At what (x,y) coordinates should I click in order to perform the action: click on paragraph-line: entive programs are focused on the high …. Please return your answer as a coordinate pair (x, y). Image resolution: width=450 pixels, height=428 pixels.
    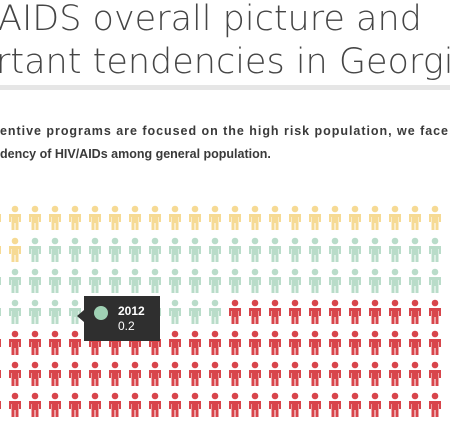
    Looking at the image, I should click on (224, 131).